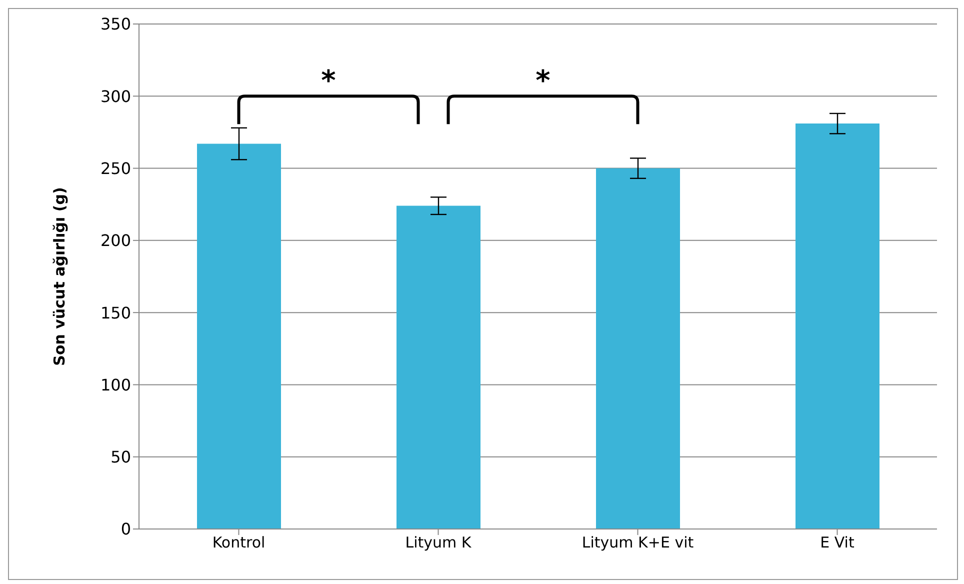 This screenshot has height=584, width=964. I want to click on y-tick-label: 100, so click(115, 384).